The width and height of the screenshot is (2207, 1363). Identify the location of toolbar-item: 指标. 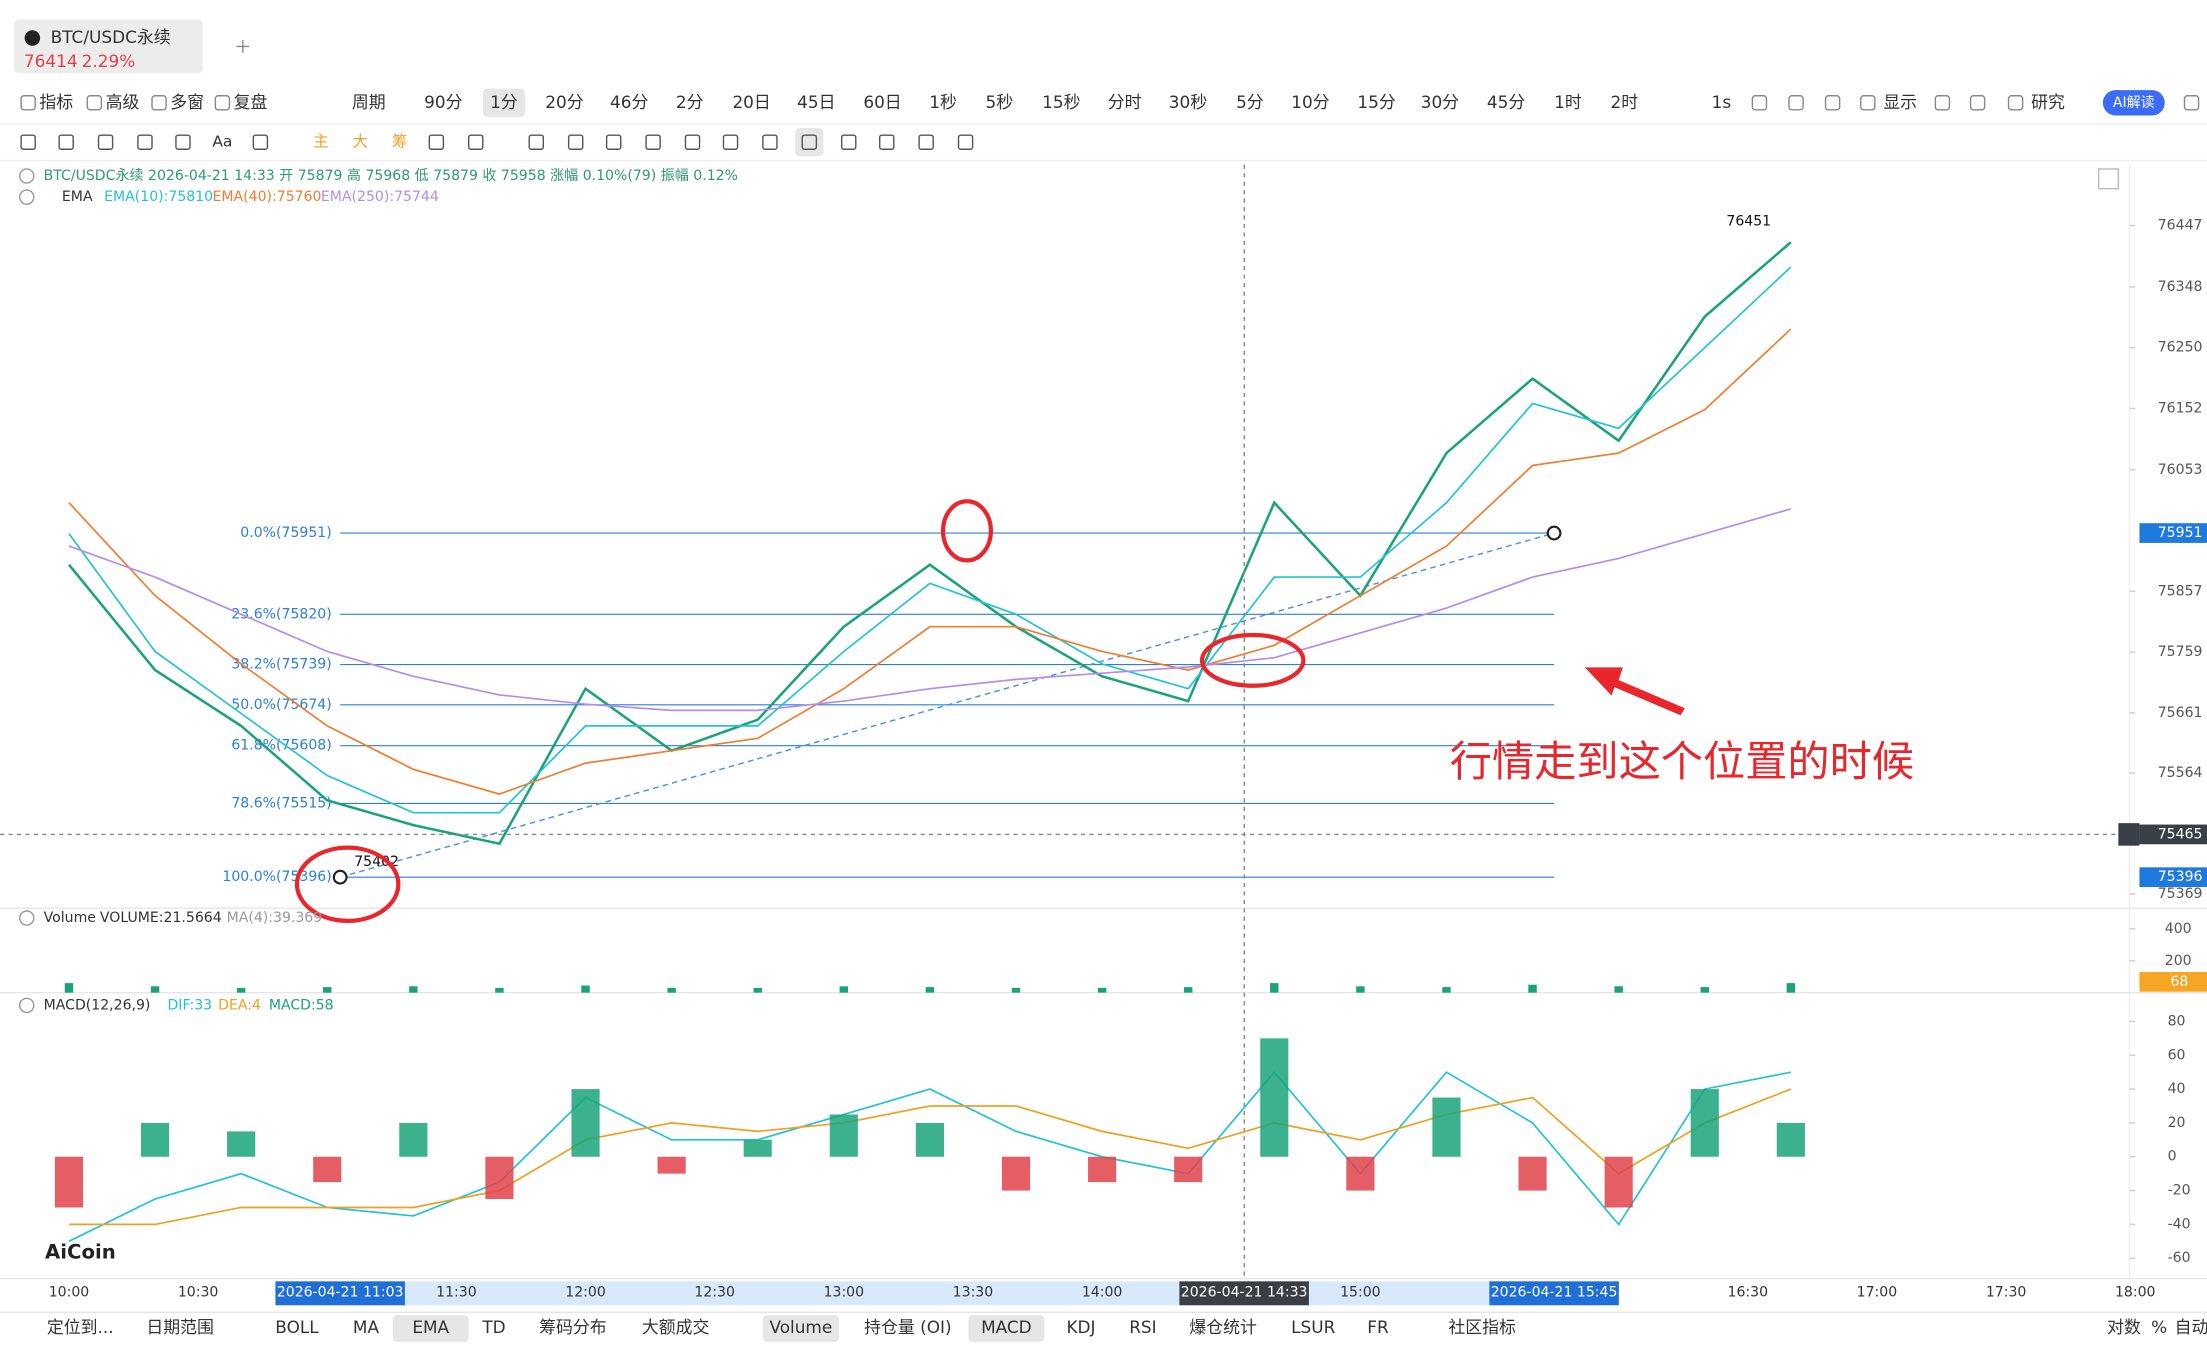
(56, 102).